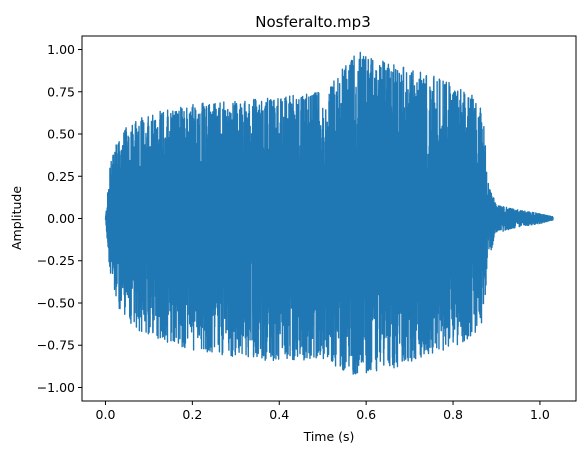 The height and width of the screenshot is (453, 587). What do you see at coordinates (313, 22) in the screenshot?
I see `chart-title: Nosferalto.mp3` at bounding box center [313, 22].